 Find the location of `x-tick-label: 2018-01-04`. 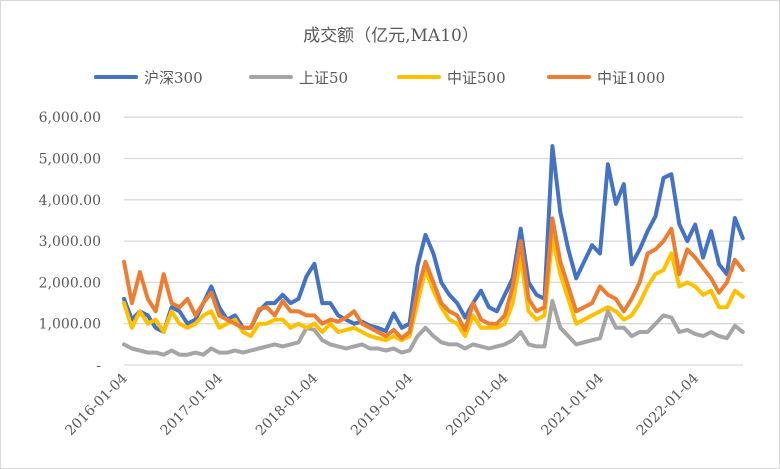

x-tick-label: 2018-01-04 is located at coordinates (287, 404).